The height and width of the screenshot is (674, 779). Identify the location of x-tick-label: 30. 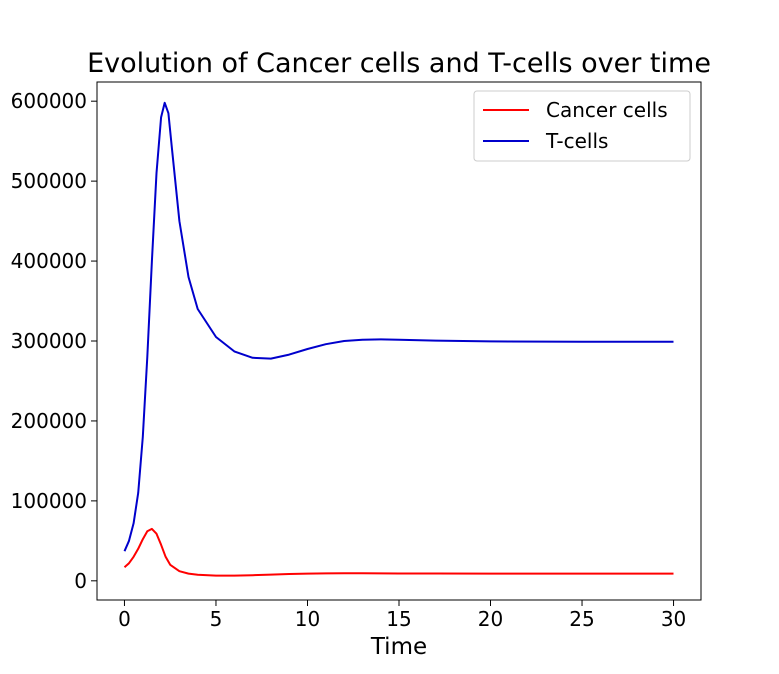
(673, 619).